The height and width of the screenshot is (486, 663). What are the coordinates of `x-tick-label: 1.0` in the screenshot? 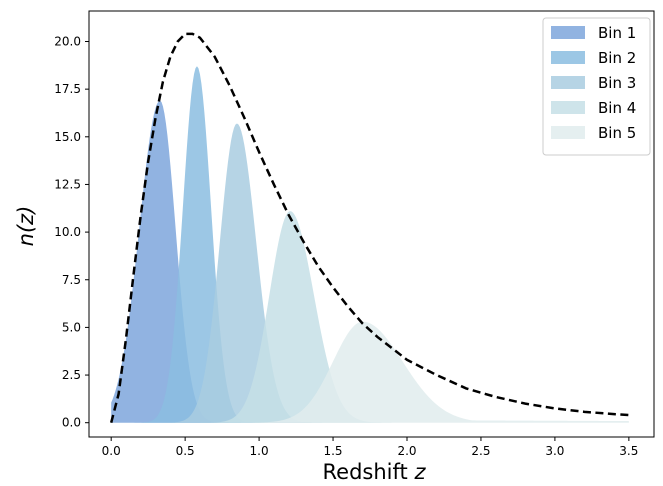 It's located at (259, 451).